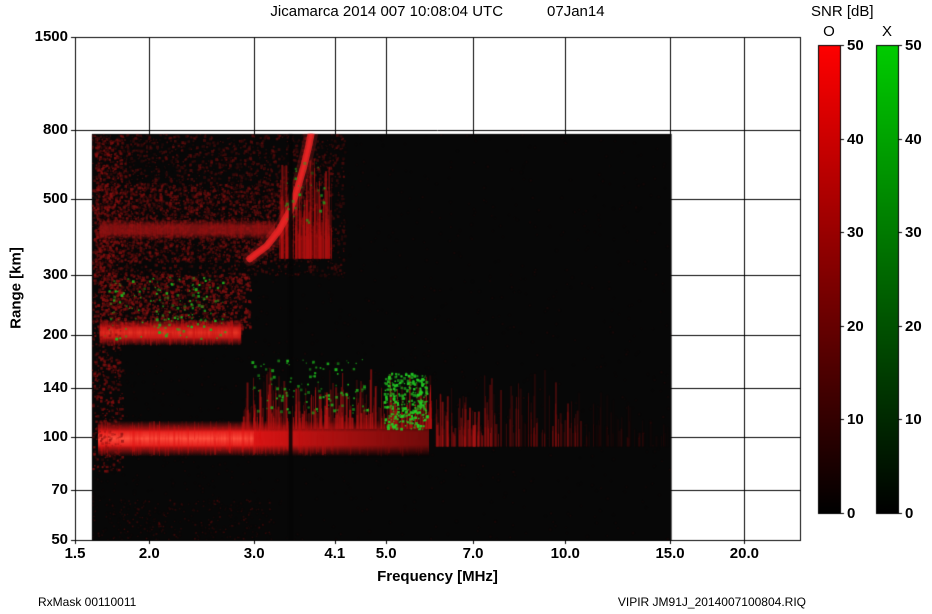 The width and height of the screenshot is (932, 614). I want to click on y-tick-label: 300, so click(55, 275).